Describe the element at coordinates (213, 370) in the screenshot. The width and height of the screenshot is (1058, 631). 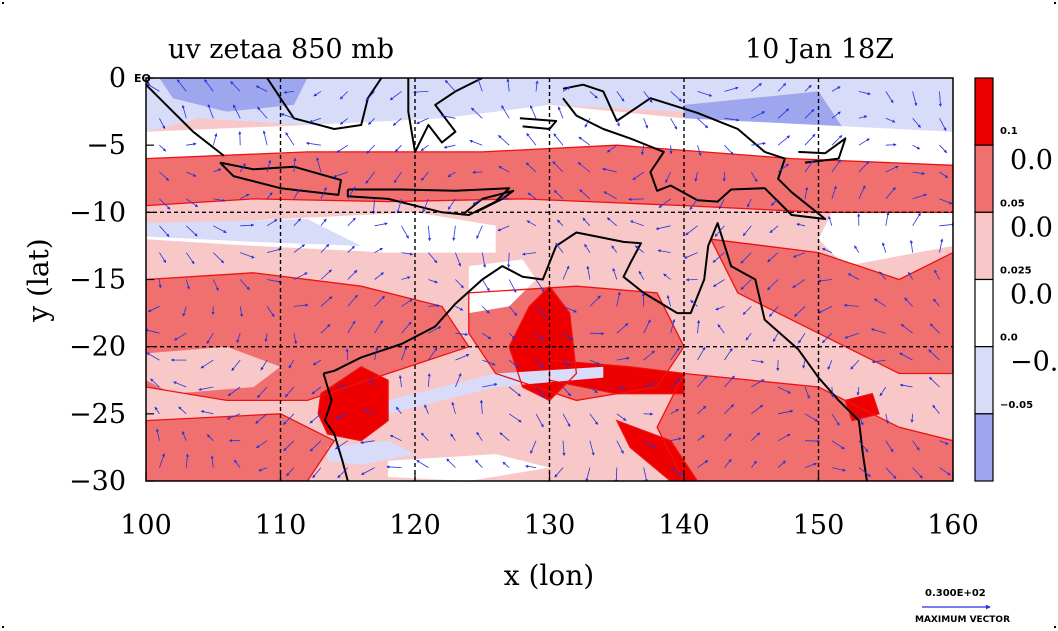
I see `pos-patch-west` at that location.